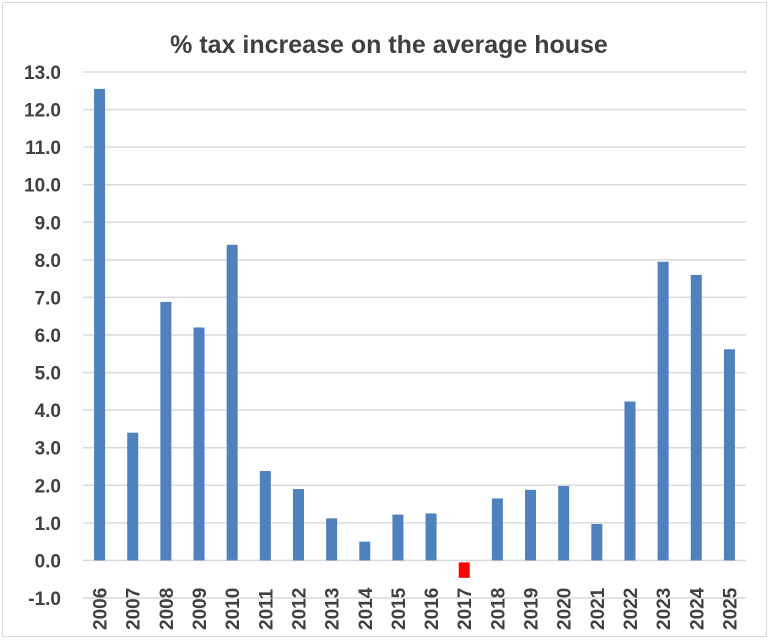  I want to click on x-tick-label: 2020, so click(565, 609).